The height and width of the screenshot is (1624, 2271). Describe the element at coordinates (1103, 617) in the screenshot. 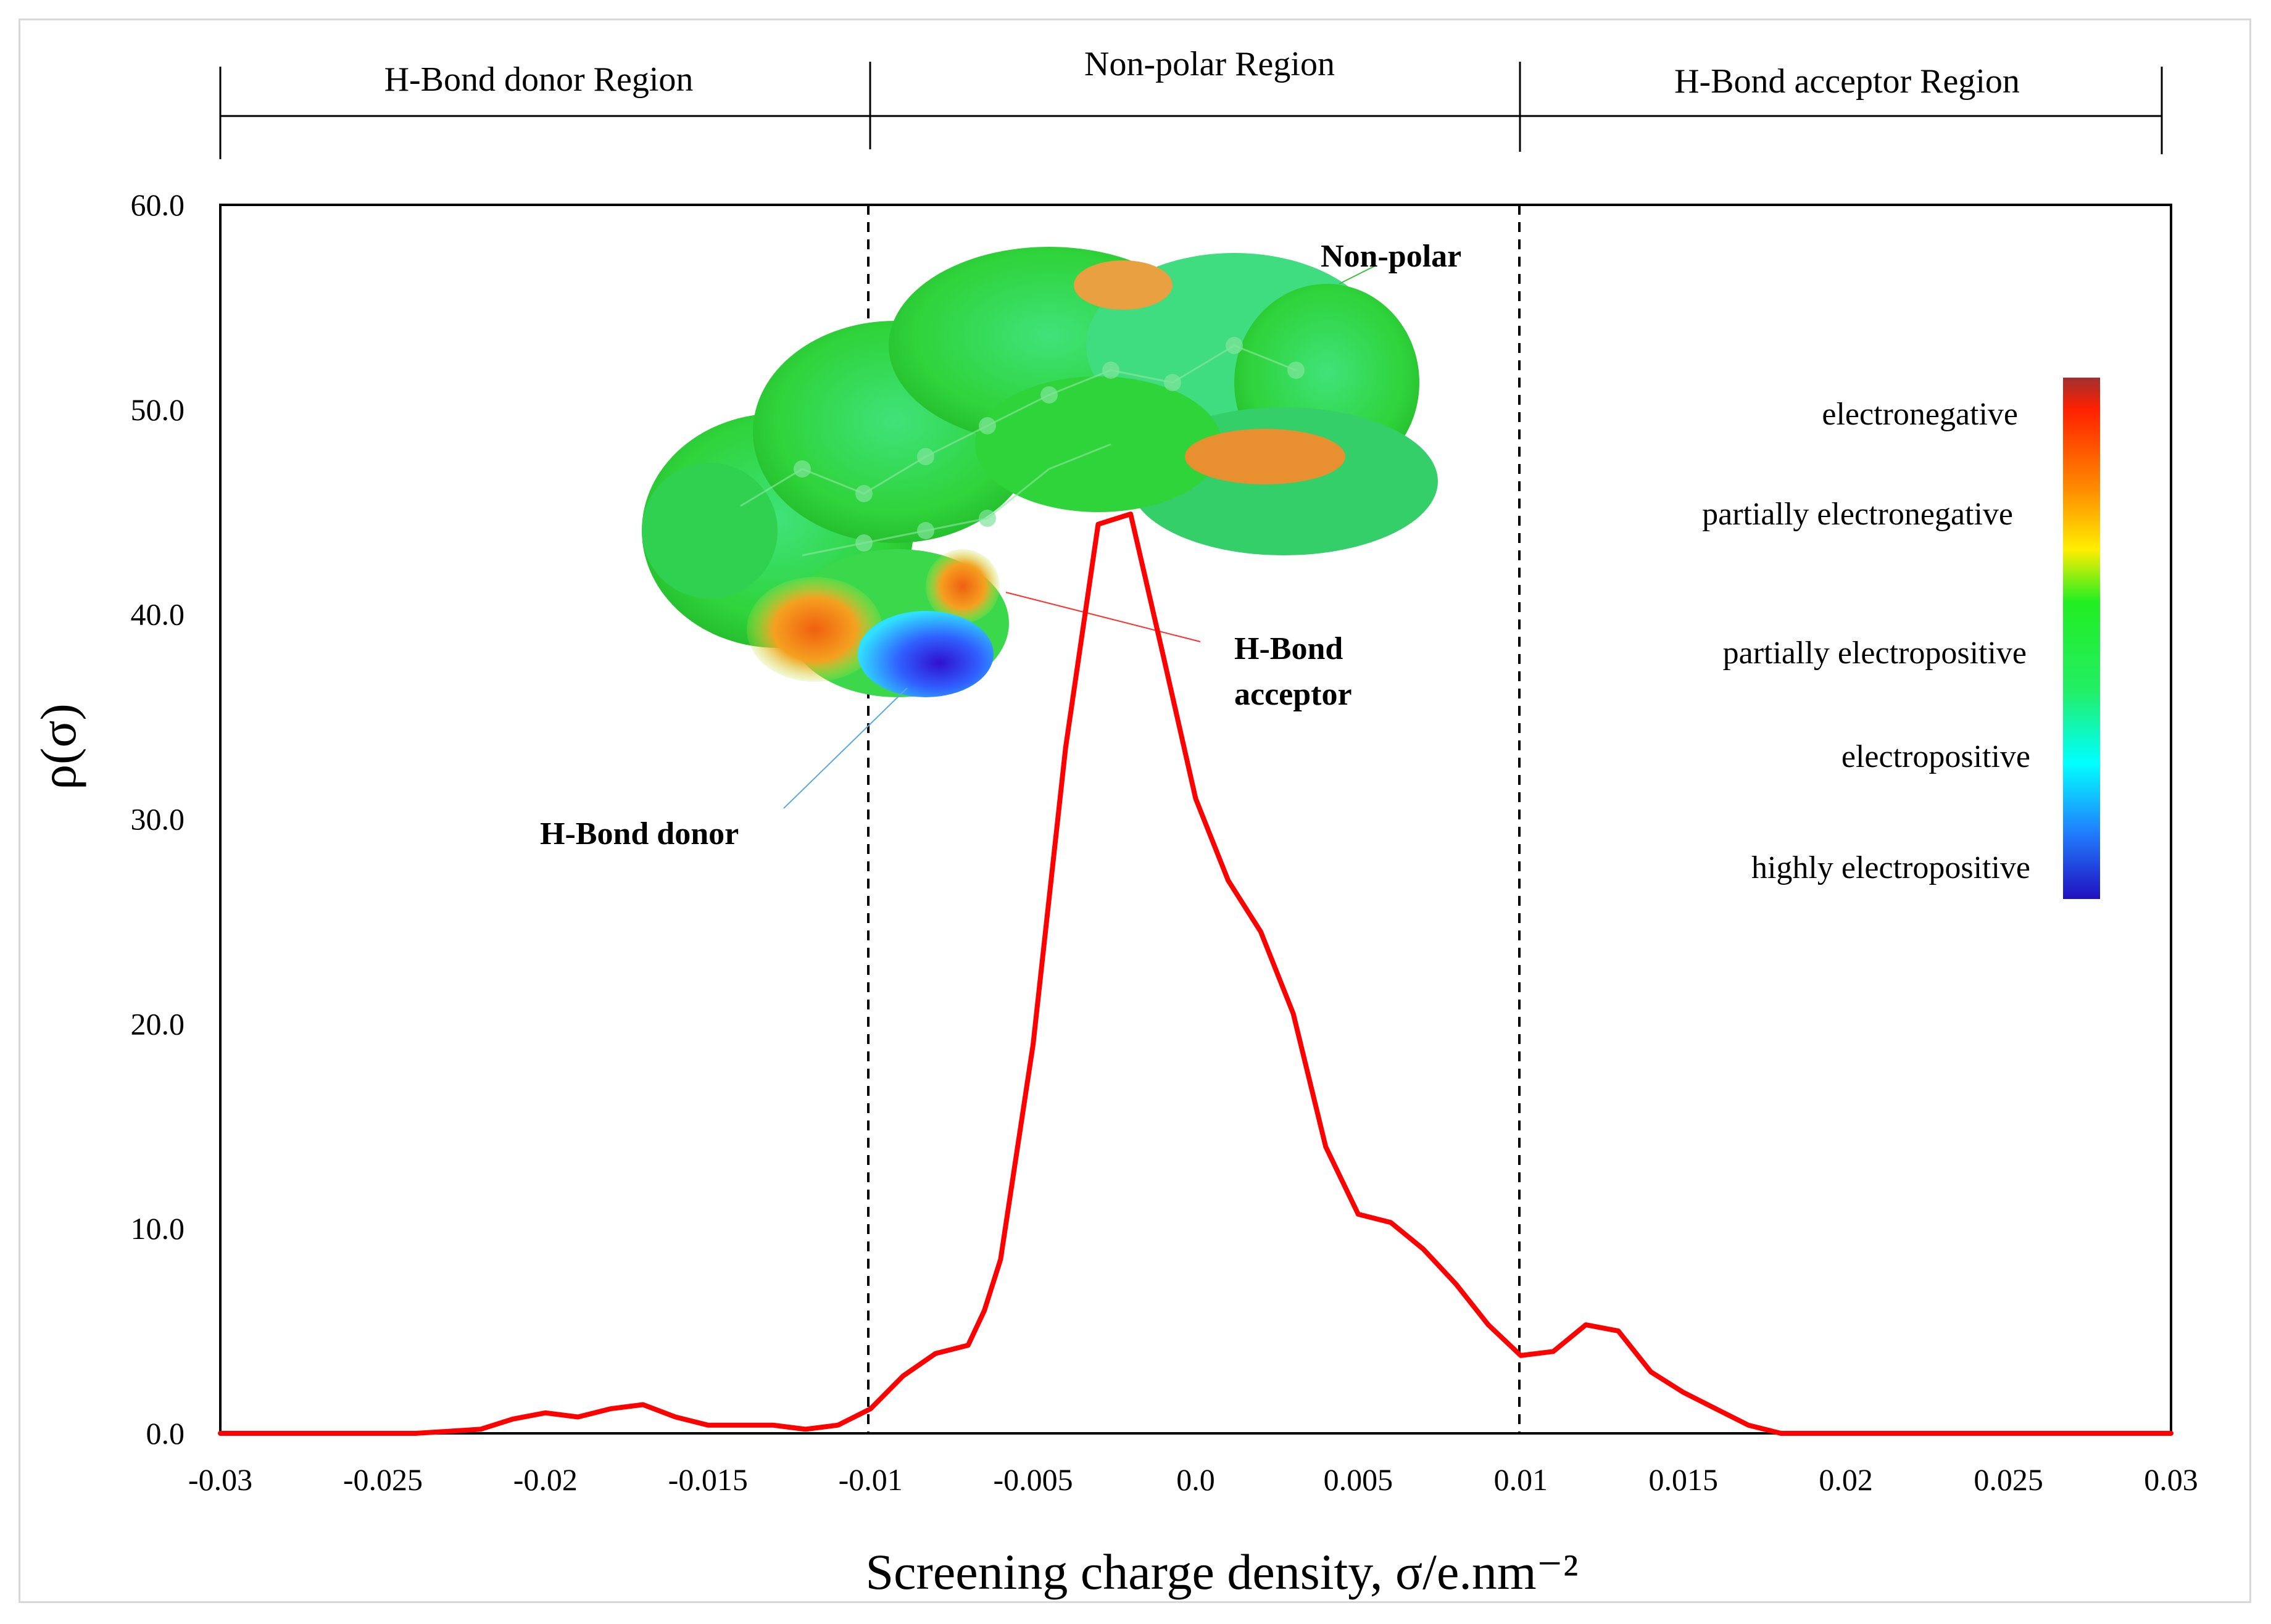

I see `acceptor-leader-line` at that location.